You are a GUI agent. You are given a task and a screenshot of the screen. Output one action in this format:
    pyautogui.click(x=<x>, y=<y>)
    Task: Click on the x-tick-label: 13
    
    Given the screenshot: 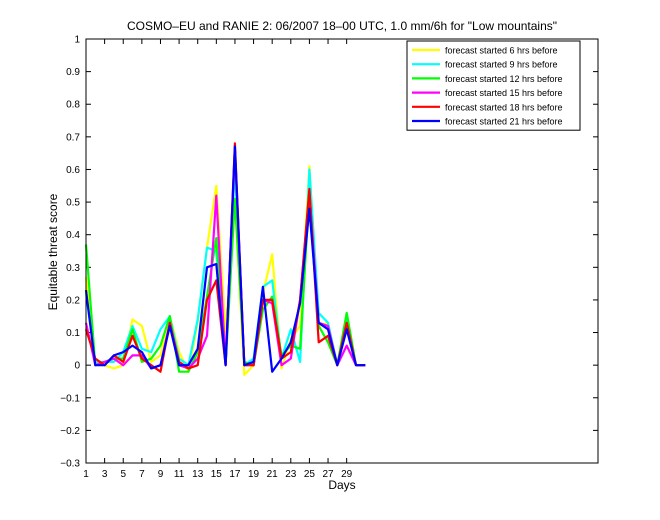 What is the action you would take?
    pyautogui.click(x=198, y=474)
    